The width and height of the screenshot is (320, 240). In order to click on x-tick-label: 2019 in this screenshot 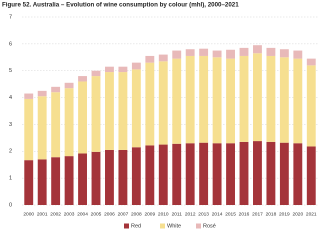, I will do `click(284, 214)`.